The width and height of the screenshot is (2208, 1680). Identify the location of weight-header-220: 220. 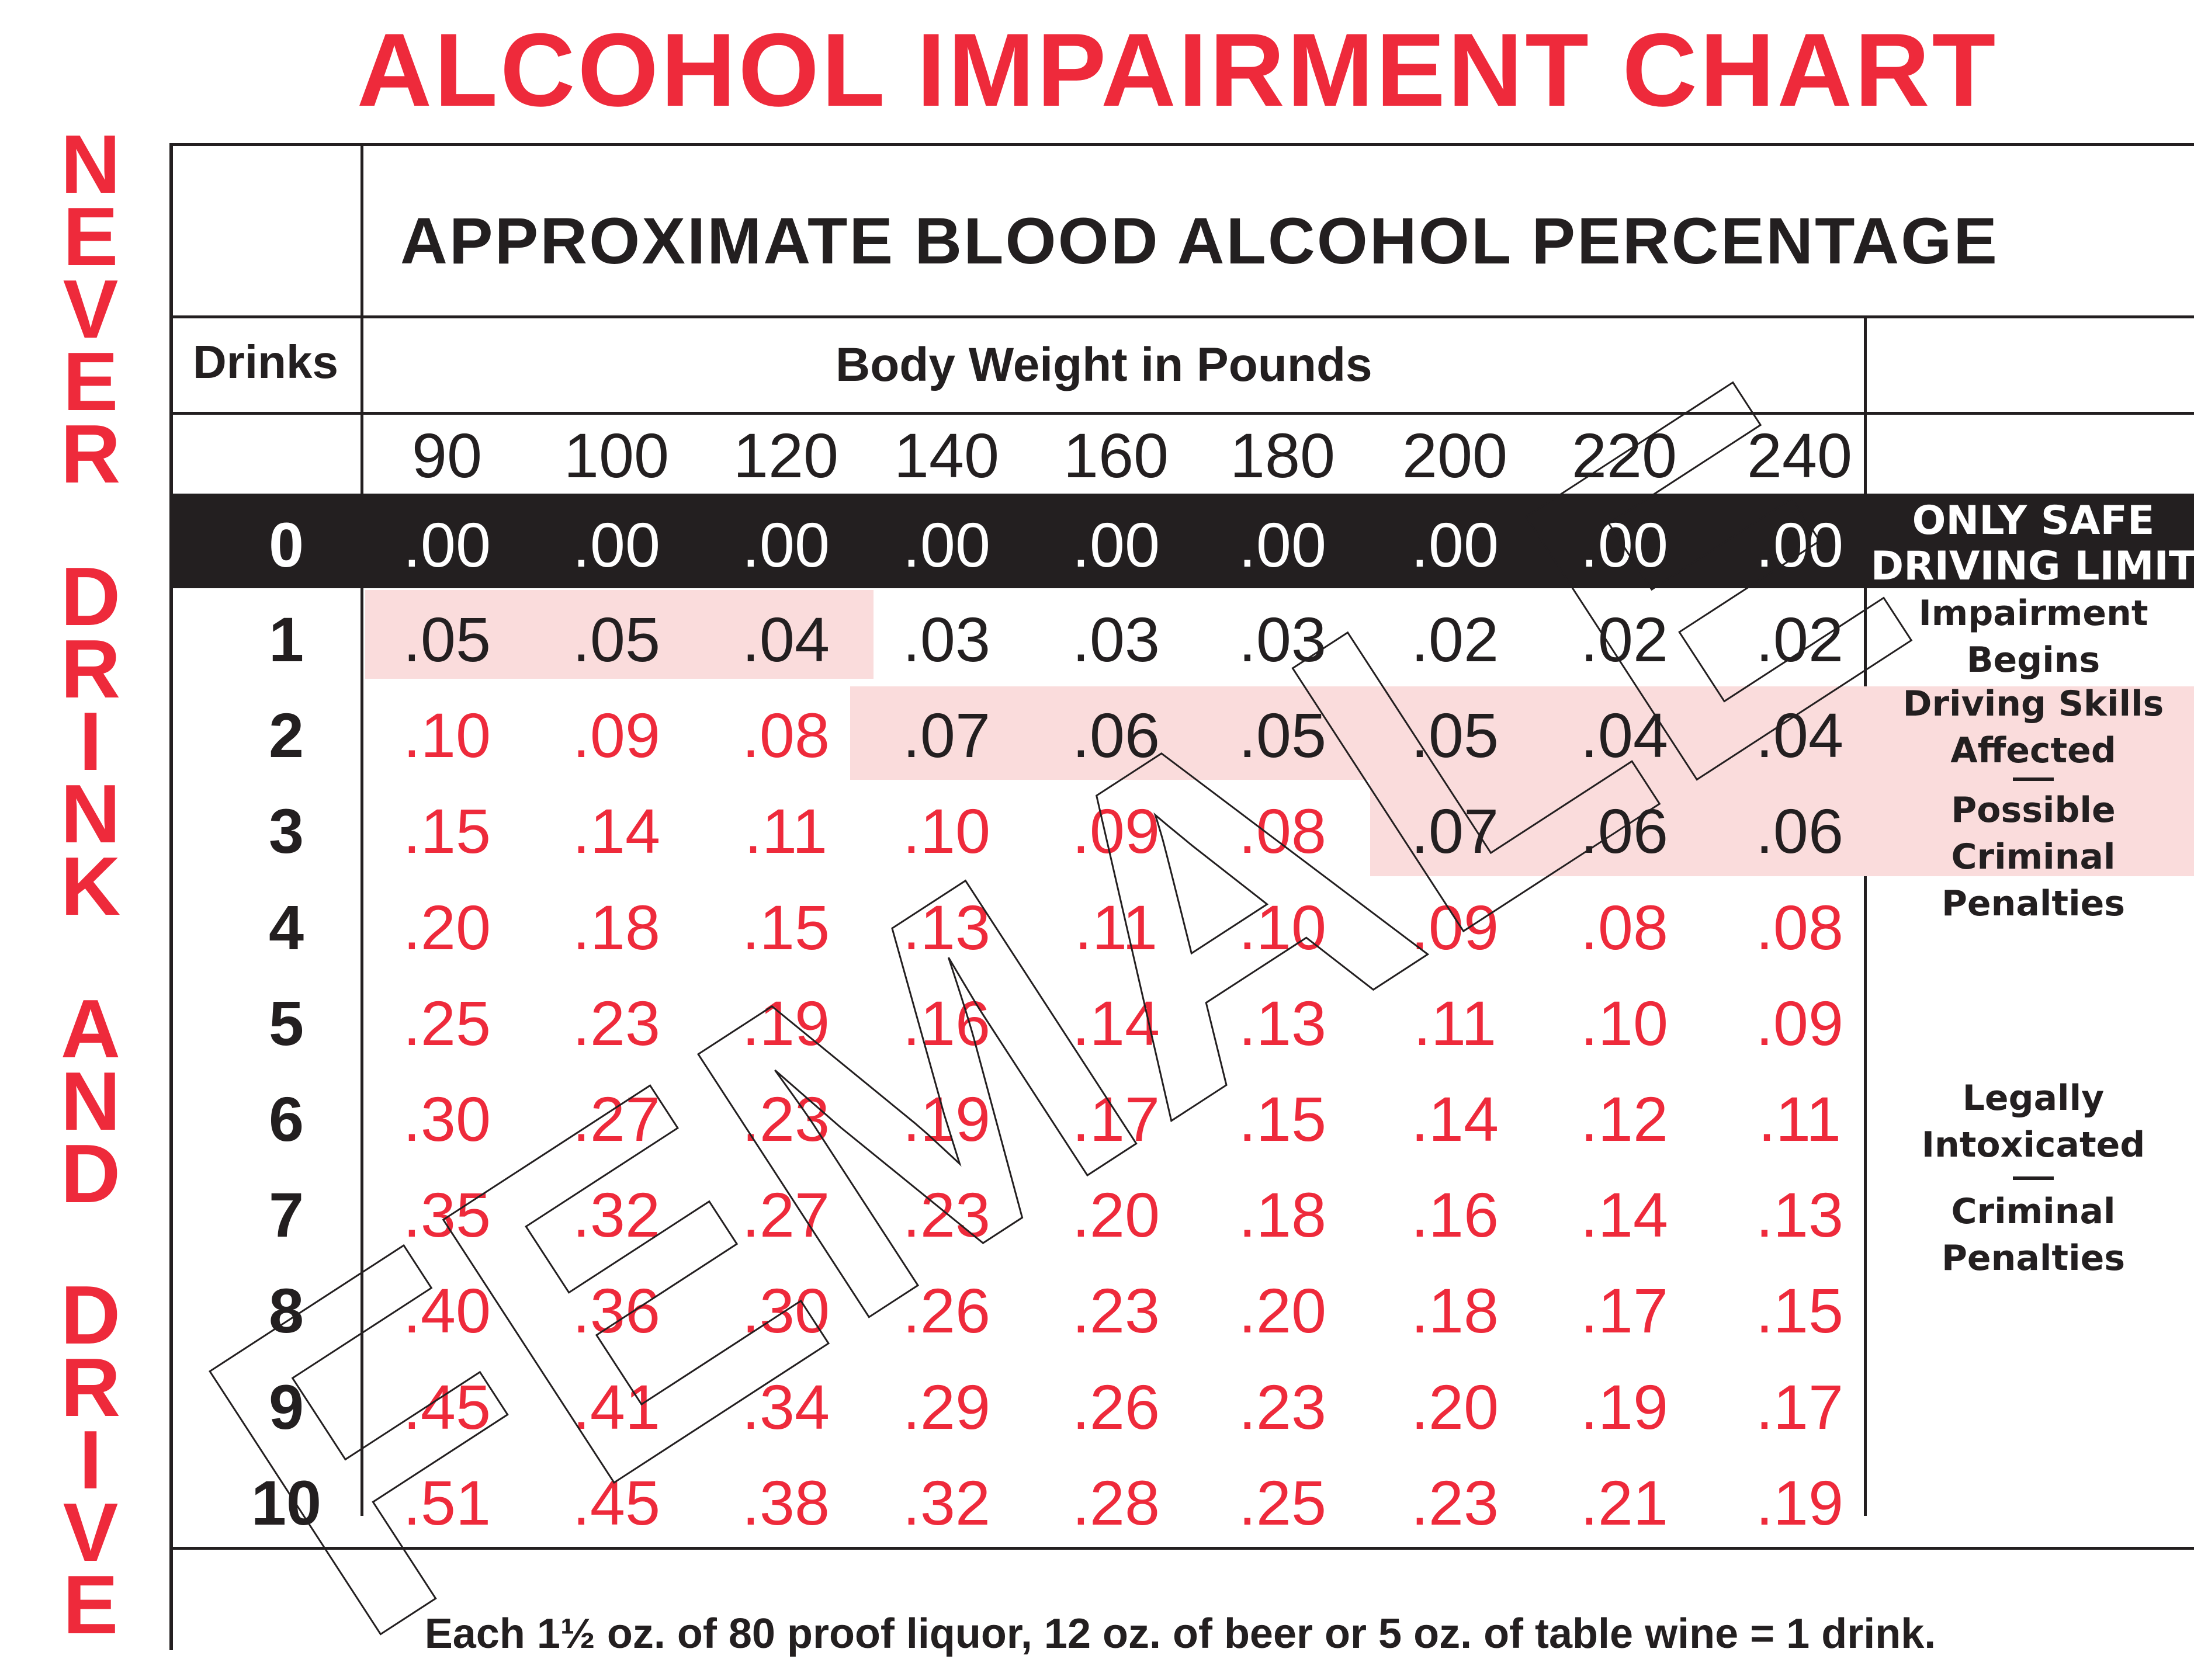
(1624, 455).